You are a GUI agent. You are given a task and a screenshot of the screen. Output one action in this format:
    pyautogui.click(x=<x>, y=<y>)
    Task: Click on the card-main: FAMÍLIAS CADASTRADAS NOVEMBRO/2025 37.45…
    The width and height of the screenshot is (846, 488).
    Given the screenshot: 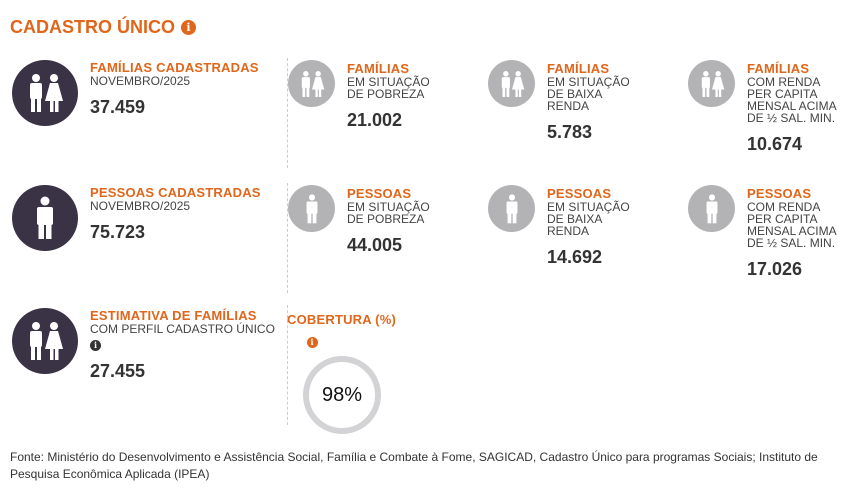 What is the action you would take?
    pyautogui.click(x=135, y=93)
    